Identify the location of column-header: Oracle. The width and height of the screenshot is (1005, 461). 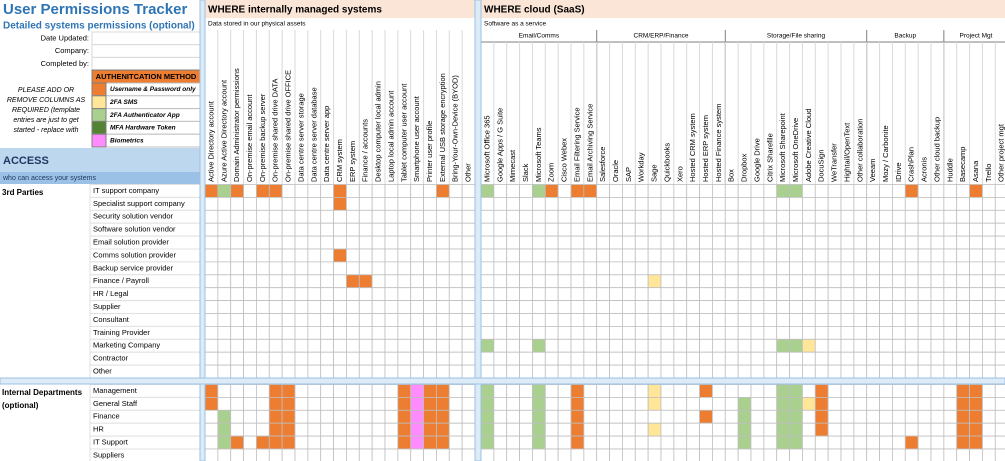
(615, 171).